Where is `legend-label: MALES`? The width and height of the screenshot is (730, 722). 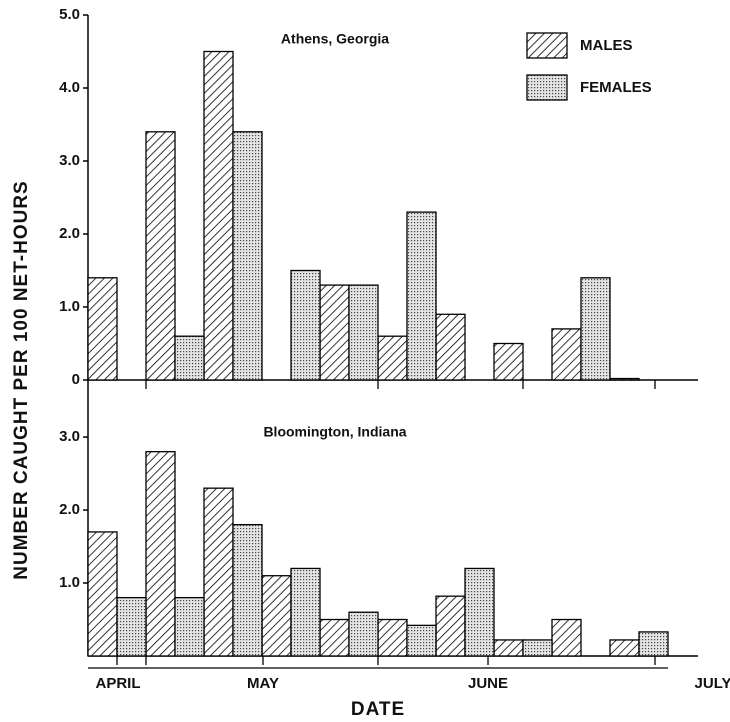
legend-label: MALES is located at coordinates (606, 45).